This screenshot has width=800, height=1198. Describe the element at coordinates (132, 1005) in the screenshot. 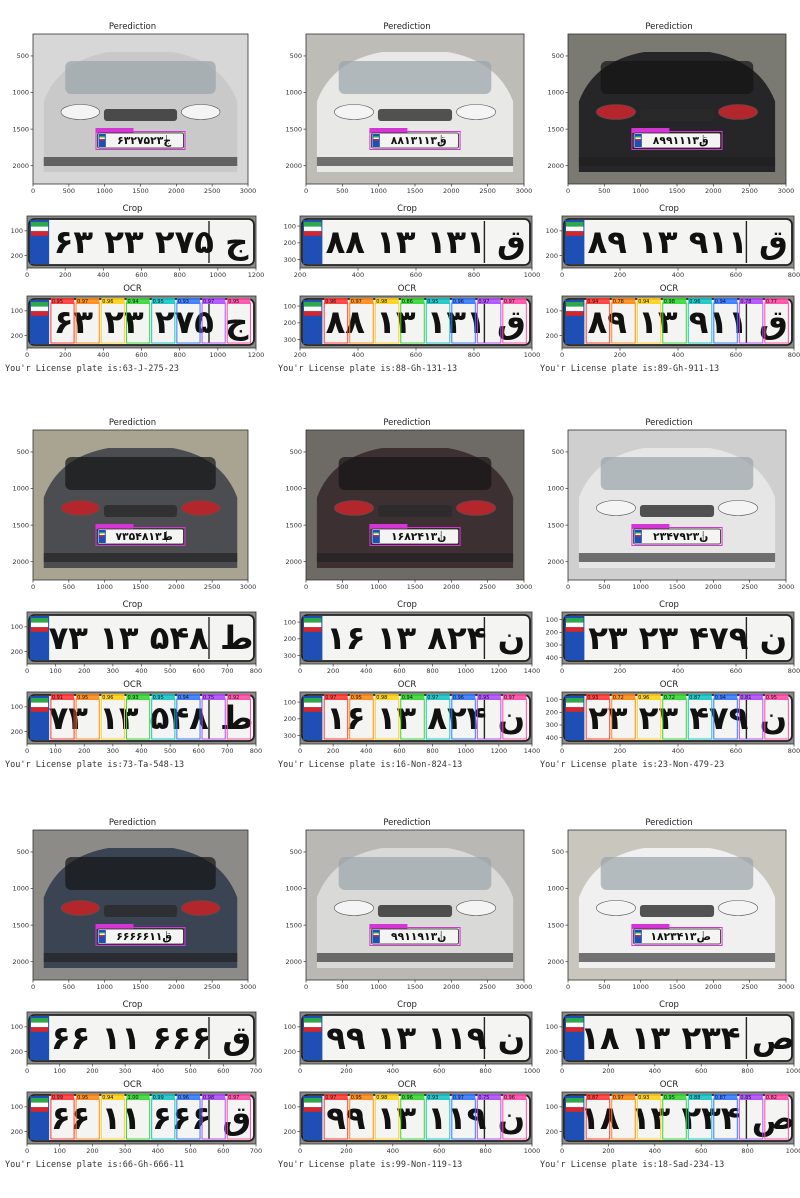

I see `crop-title: Crop` at that location.